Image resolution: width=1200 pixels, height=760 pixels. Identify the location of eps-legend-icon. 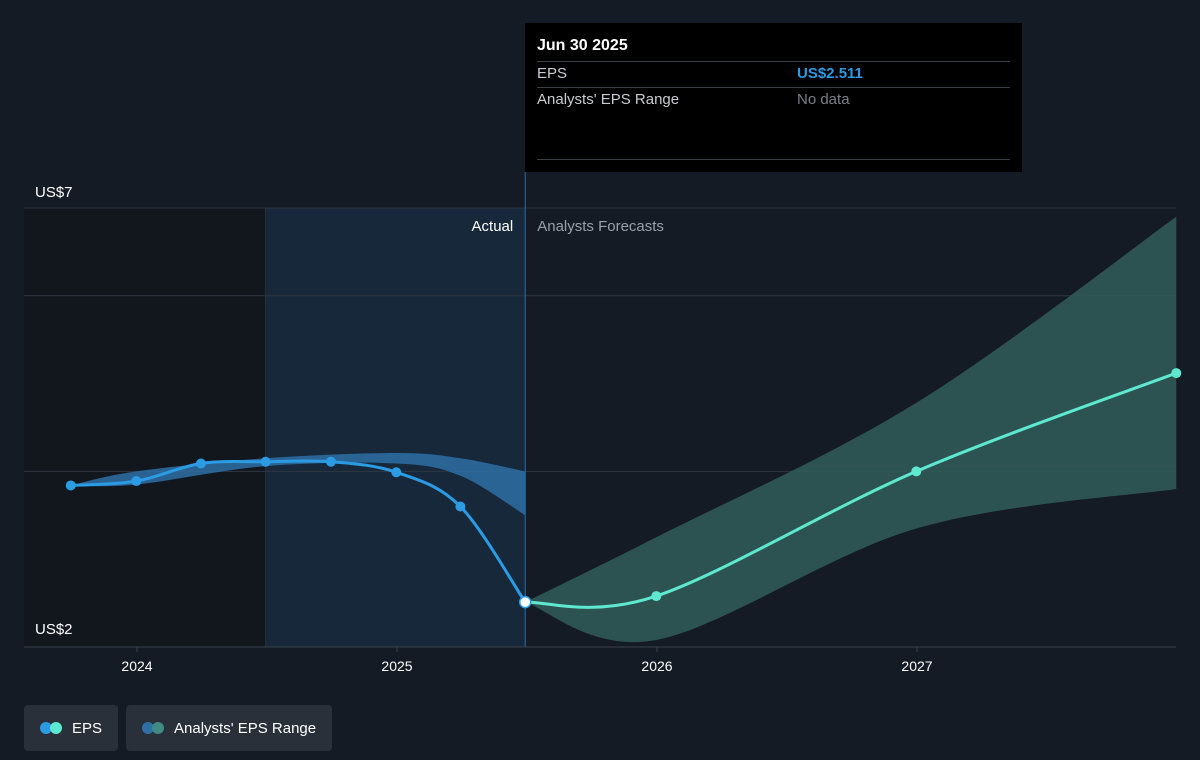
(51, 728).